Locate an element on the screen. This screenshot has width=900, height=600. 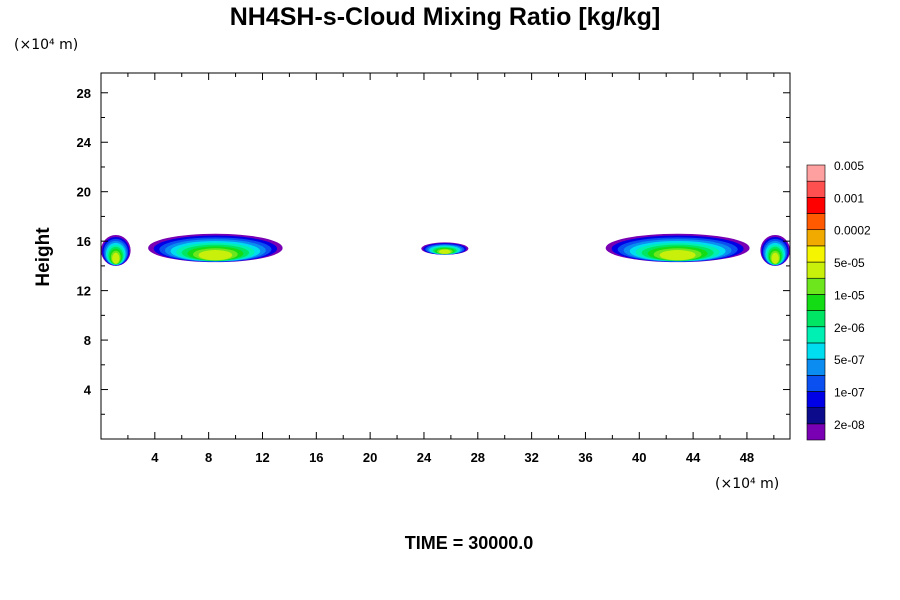
x-tick-label: 40 is located at coordinates (639, 457).